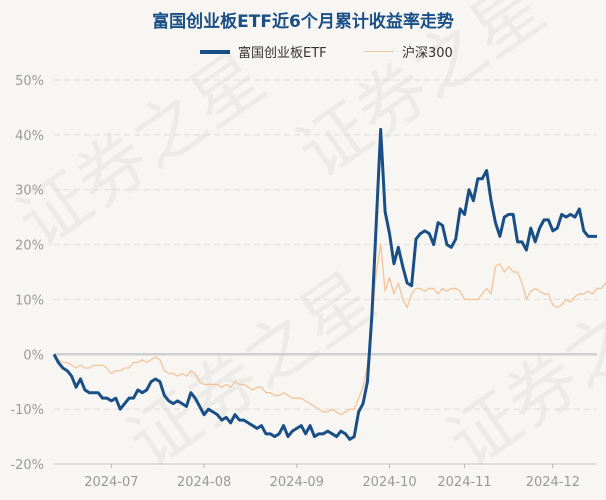 This screenshot has height=500, width=606. I want to click on legend-swatch-etf, so click(215, 51).